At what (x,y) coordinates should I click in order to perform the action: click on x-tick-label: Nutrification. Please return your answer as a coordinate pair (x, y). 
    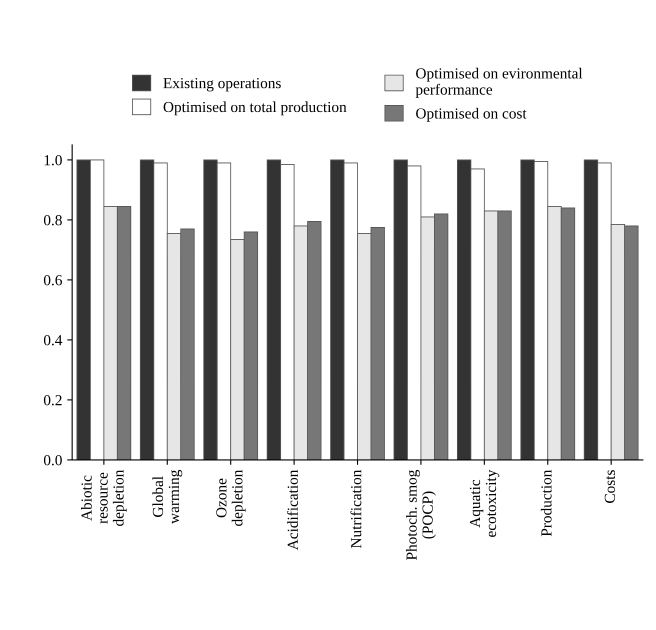
    Looking at the image, I should click on (356, 509).